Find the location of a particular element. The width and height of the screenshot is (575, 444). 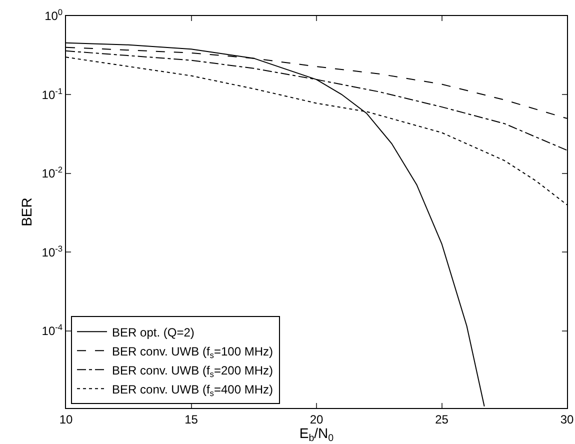

x-tick-label: 15 is located at coordinates (191, 419).